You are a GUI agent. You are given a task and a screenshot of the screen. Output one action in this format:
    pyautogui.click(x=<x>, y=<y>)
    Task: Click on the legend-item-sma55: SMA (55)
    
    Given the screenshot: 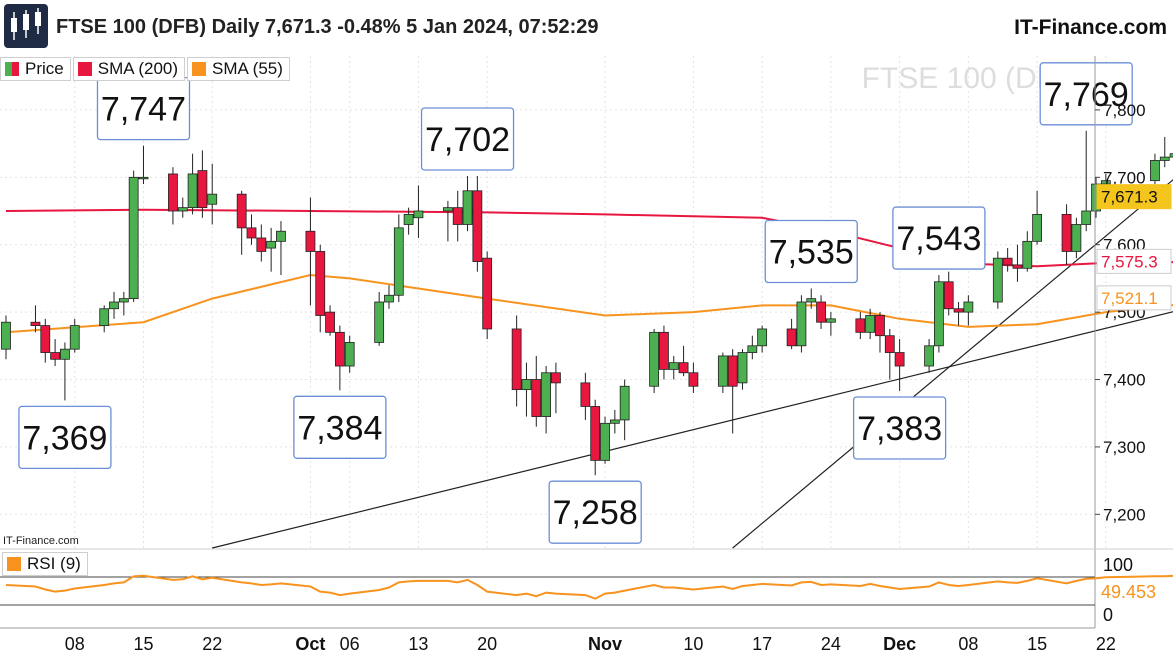 What is the action you would take?
    pyautogui.click(x=238, y=69)
    